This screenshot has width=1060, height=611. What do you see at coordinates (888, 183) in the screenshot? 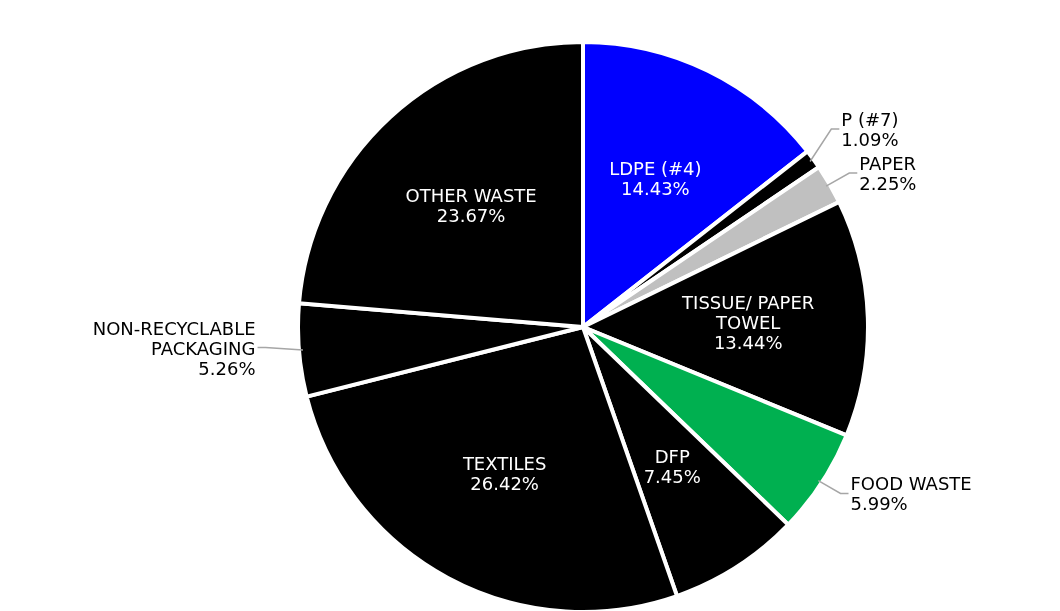
I see `data-label: 2.25%` at bounding box center [888, 183].